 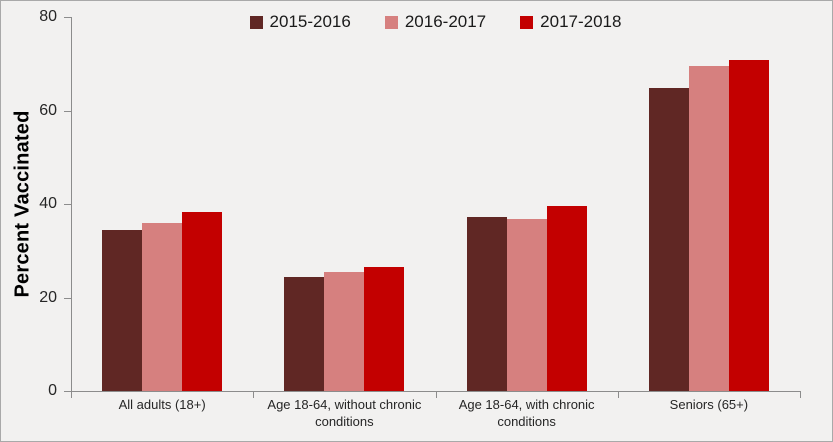 I want to click on category-label-text: Seniors (65+), so click(x=709, y=404).